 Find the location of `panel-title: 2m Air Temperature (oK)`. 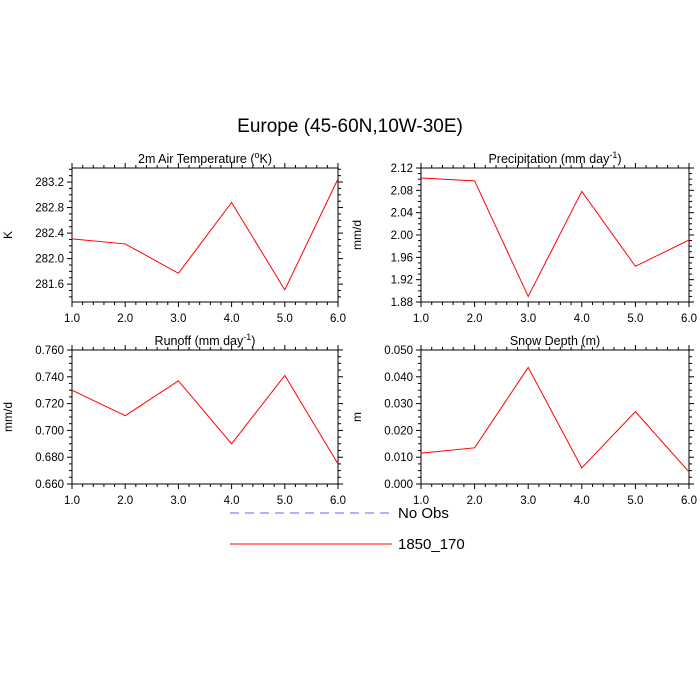

panel-title: 2m Air Temperature (oK) is located at coordinates (205, 158).